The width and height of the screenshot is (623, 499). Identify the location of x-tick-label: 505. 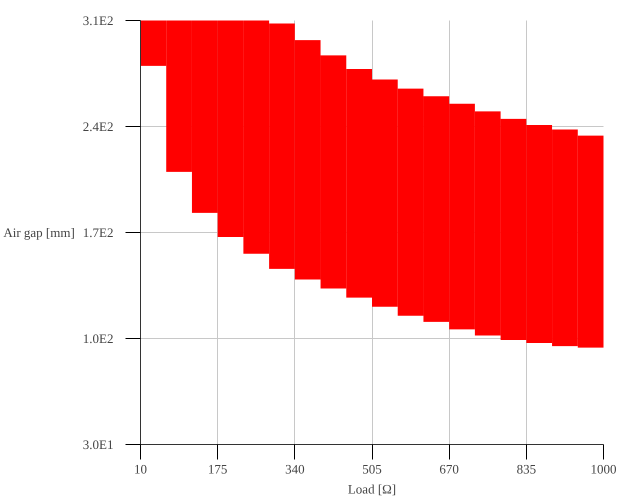
(372, 469).